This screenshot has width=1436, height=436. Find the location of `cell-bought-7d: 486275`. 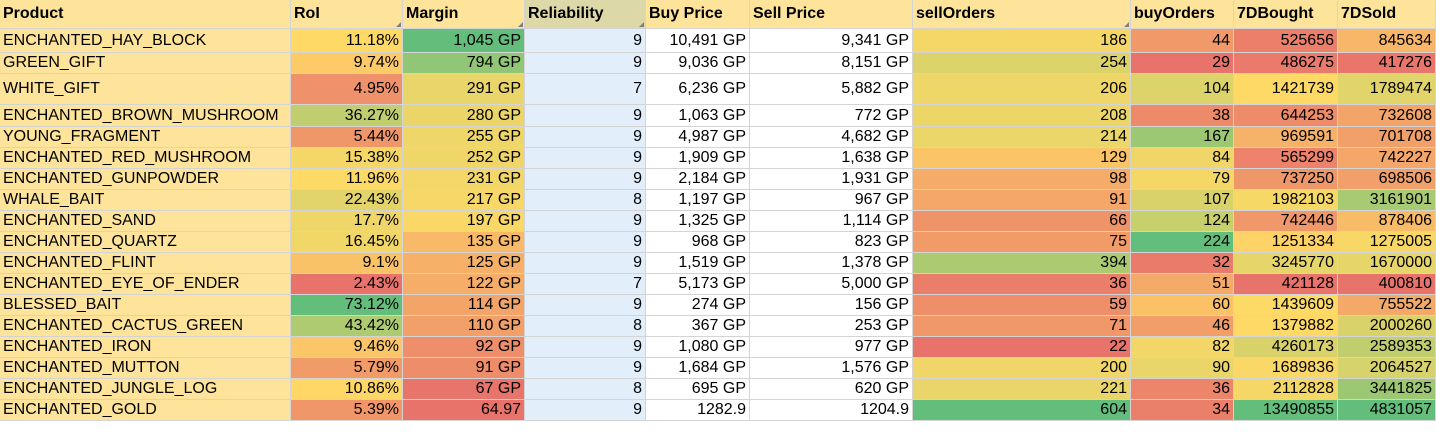

cell-bought-7d: 486275 is located at coordinates (1286, 63).